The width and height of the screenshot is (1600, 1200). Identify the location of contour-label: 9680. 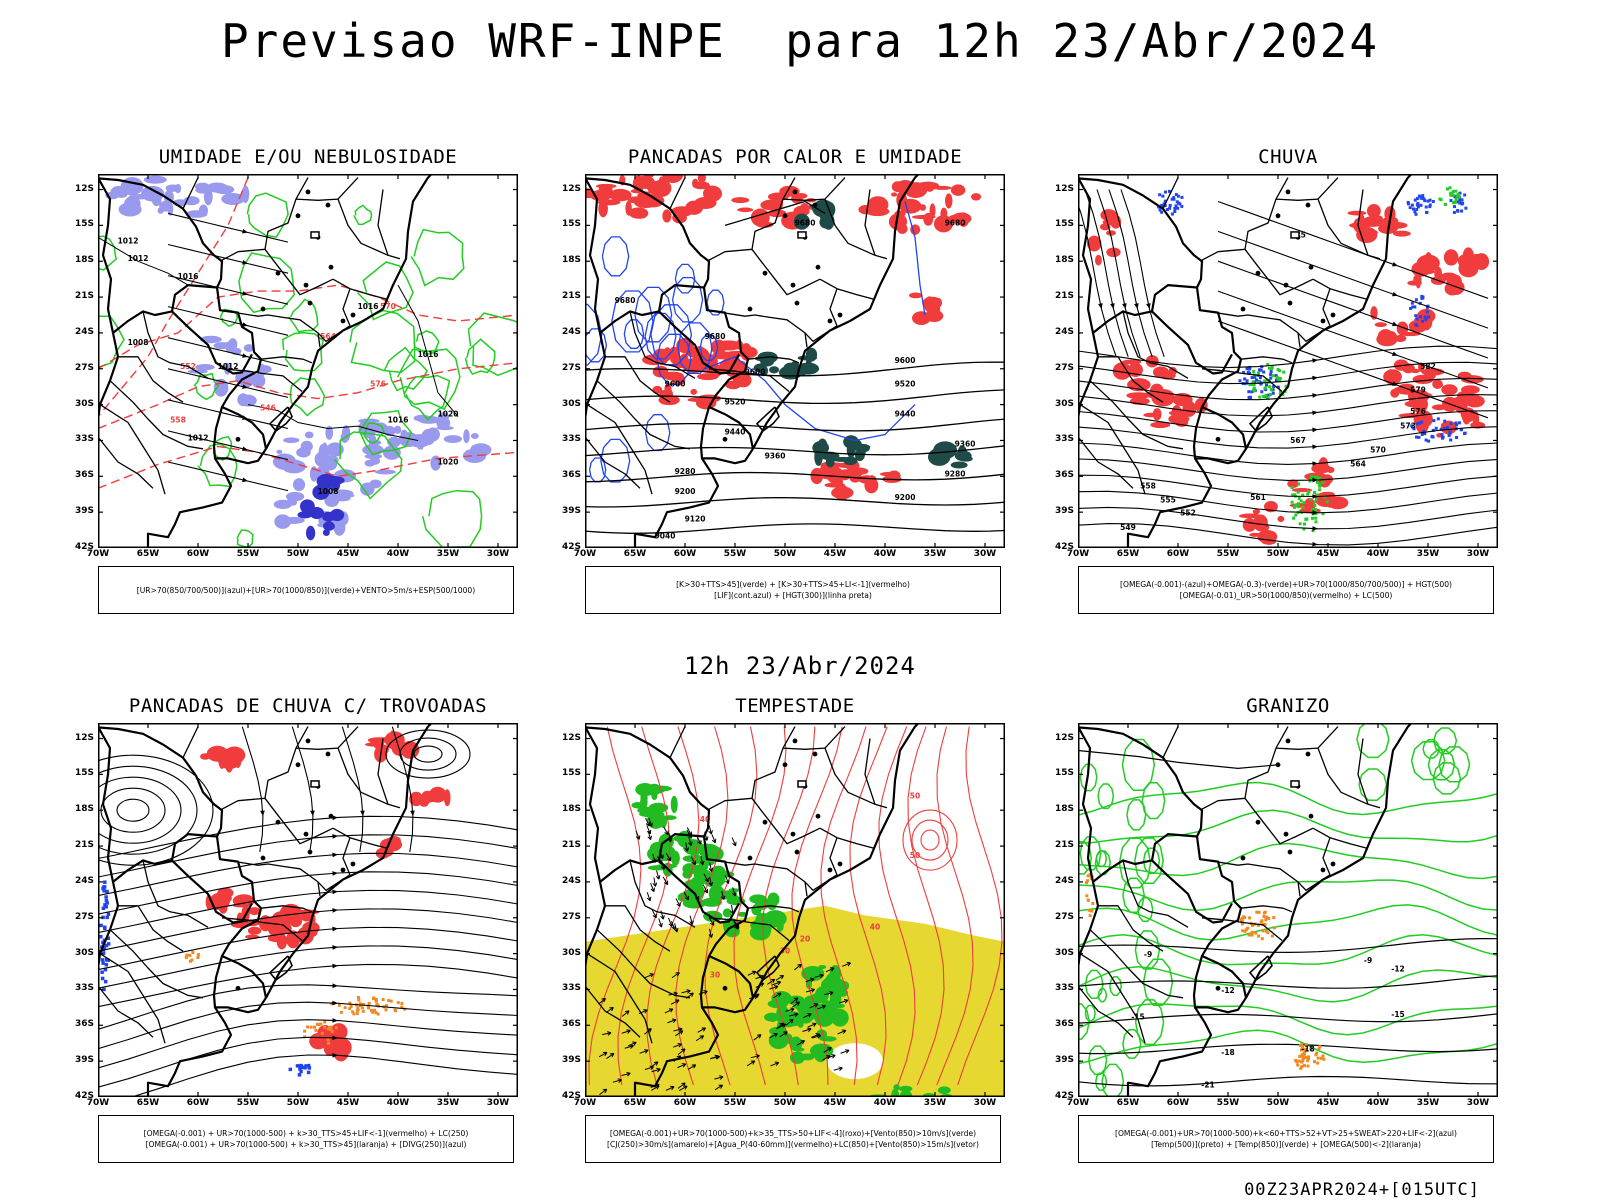
(715, 336).